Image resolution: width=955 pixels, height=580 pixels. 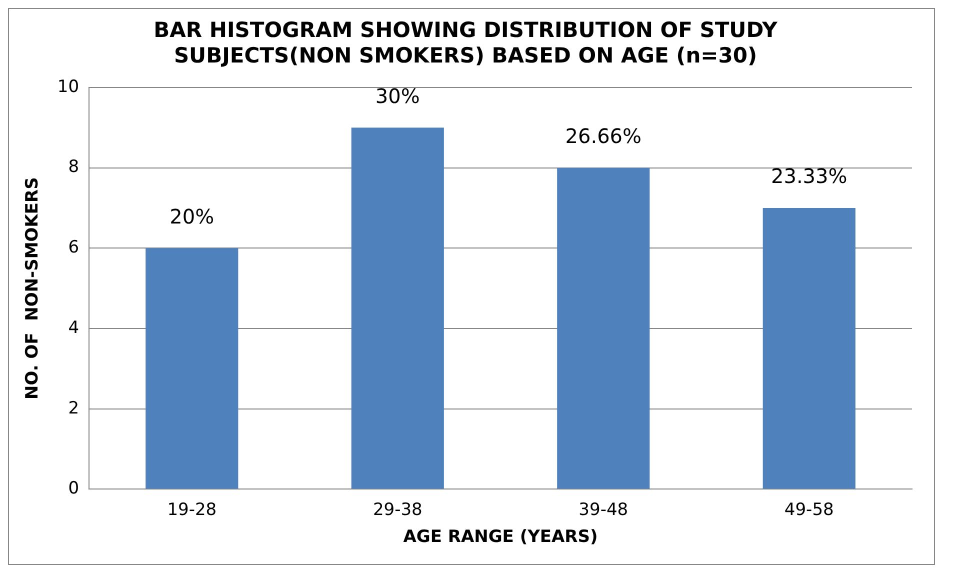 I want to click on annotation: 20%, so click(x=192, y=216).